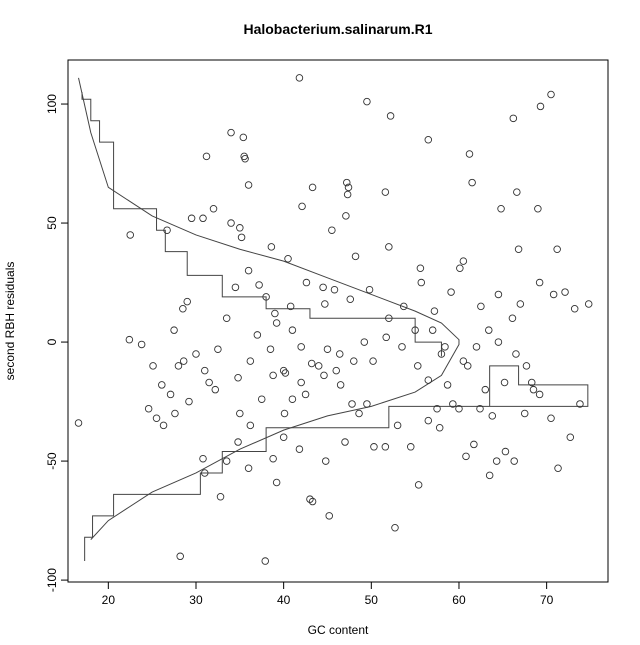  Describe the element at coordinates (547, 600) in the screenshot. I see `x-tick-label: 70` at that location.